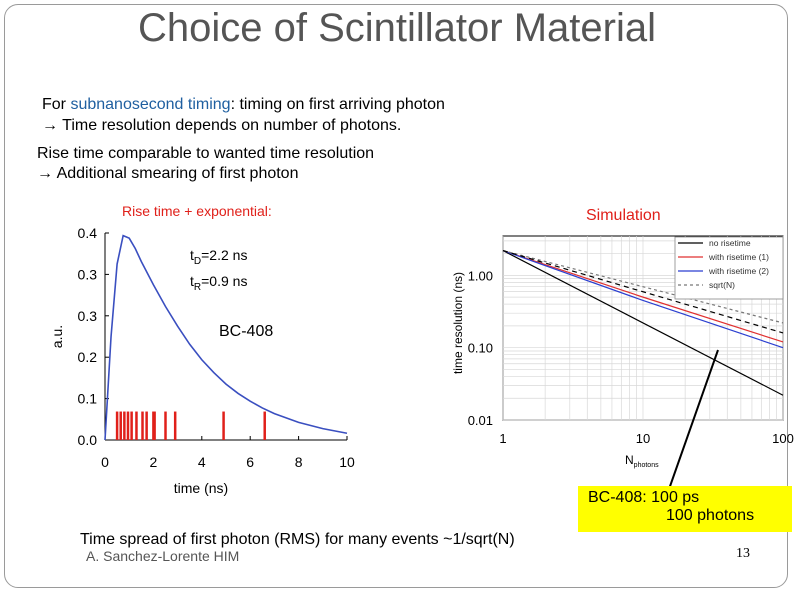 The image size is (794, 595). Describe the element at coordinates (202, 462) in the screenshot. I see `x-tick-label: 4` at that location.